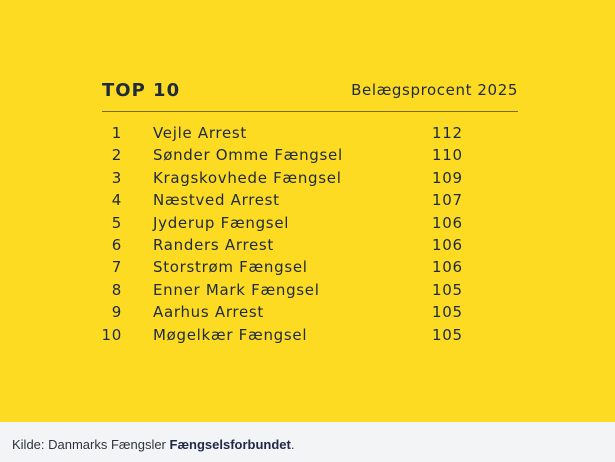  What do you see at coordinates (310, 91) in the screenshot?
I see `table-header: TOP 10 Belægsprocent 2025` at bounding box center [310, 91].